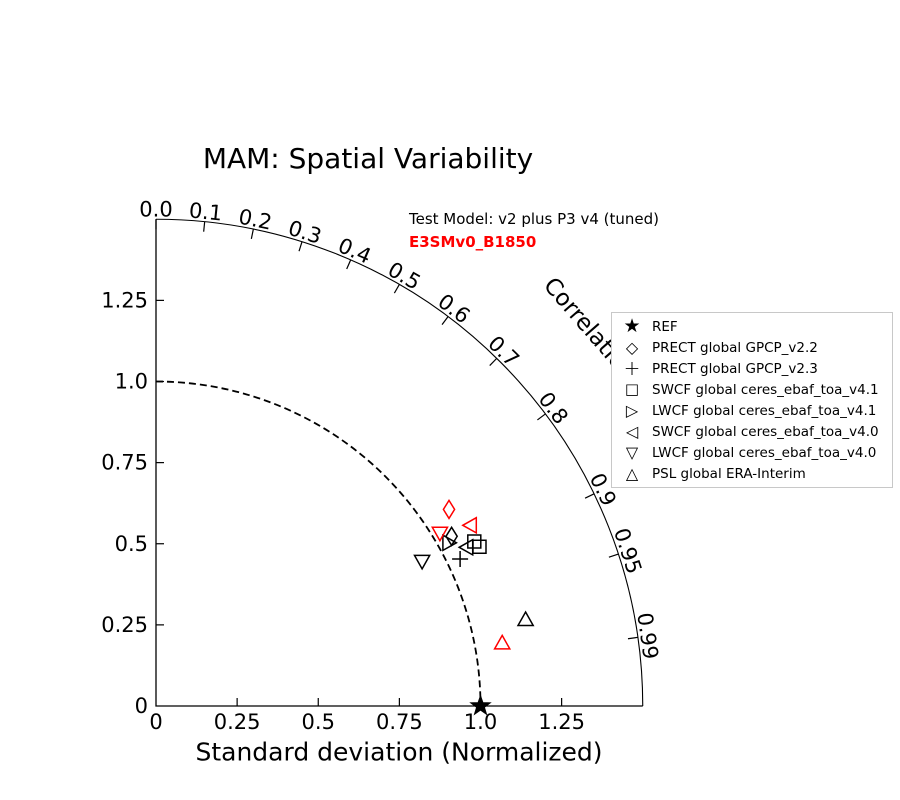  I want to click on triangle_down-icon: ▽, so click(632, 452).